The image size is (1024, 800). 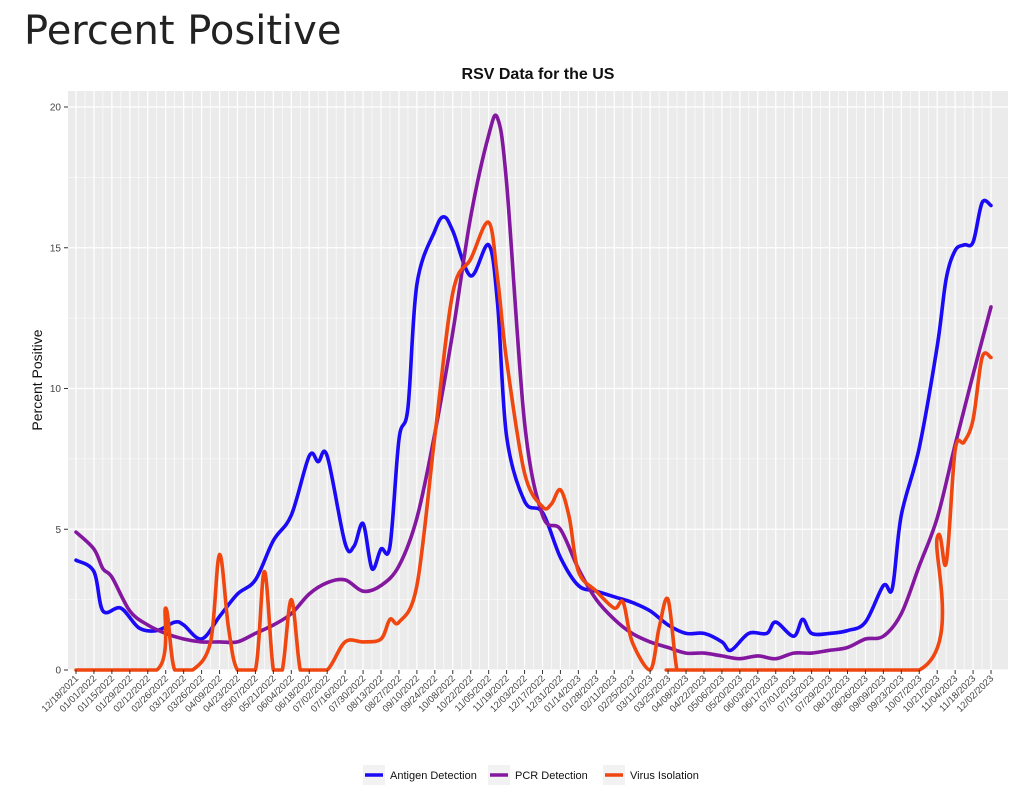 I want to click on y-tick-label: 10, so click(x=56, y=389).